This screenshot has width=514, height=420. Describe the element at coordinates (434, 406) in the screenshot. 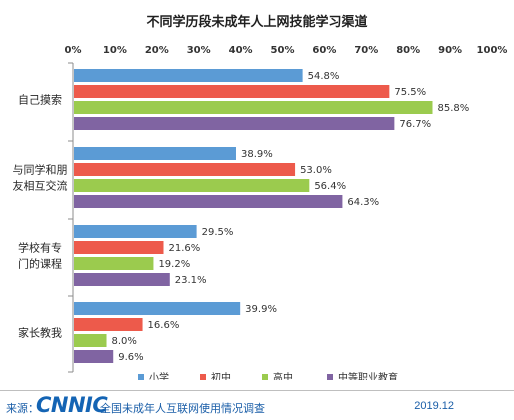

I see `source-date: 2019.12` at that location.